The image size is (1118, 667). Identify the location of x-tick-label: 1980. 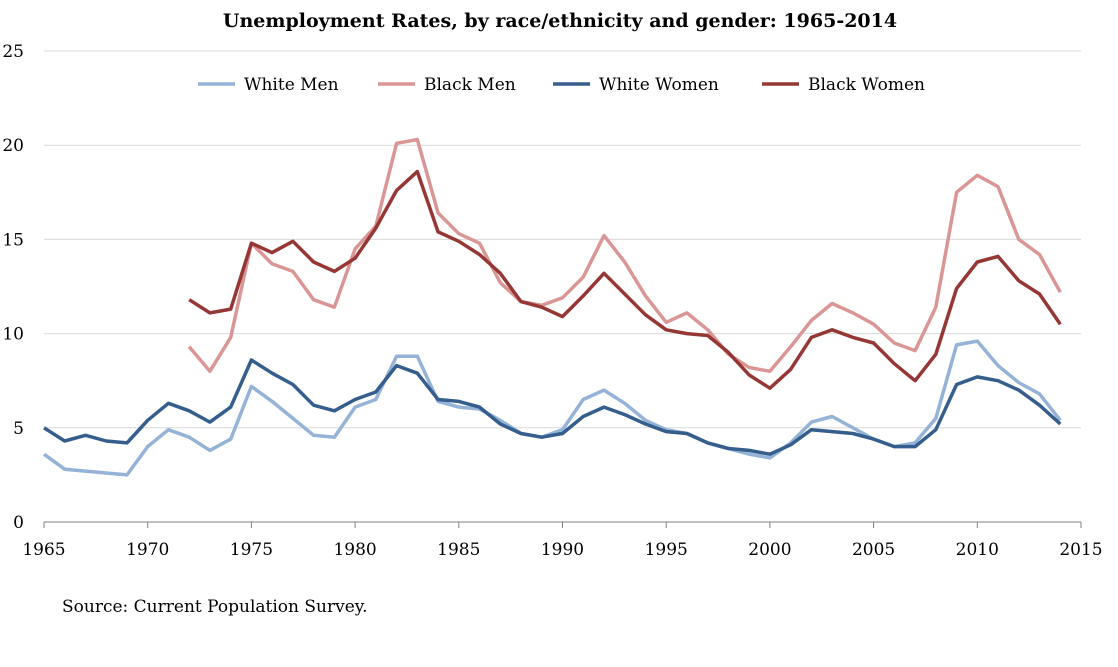
(354, 550).